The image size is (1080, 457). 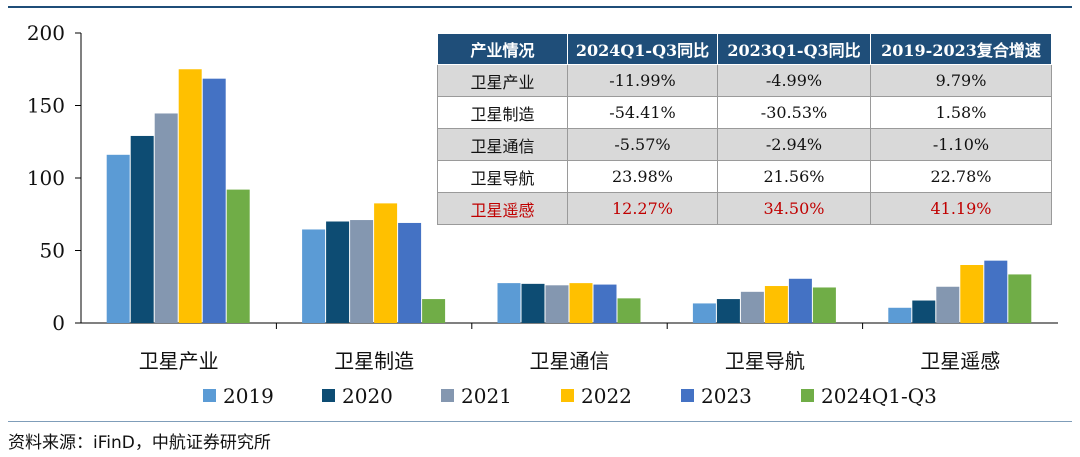 What do you see at coordinates (794, 176) in the screenshot?
I see `table-cell: 21.56%` at bounding box center [794, 176].